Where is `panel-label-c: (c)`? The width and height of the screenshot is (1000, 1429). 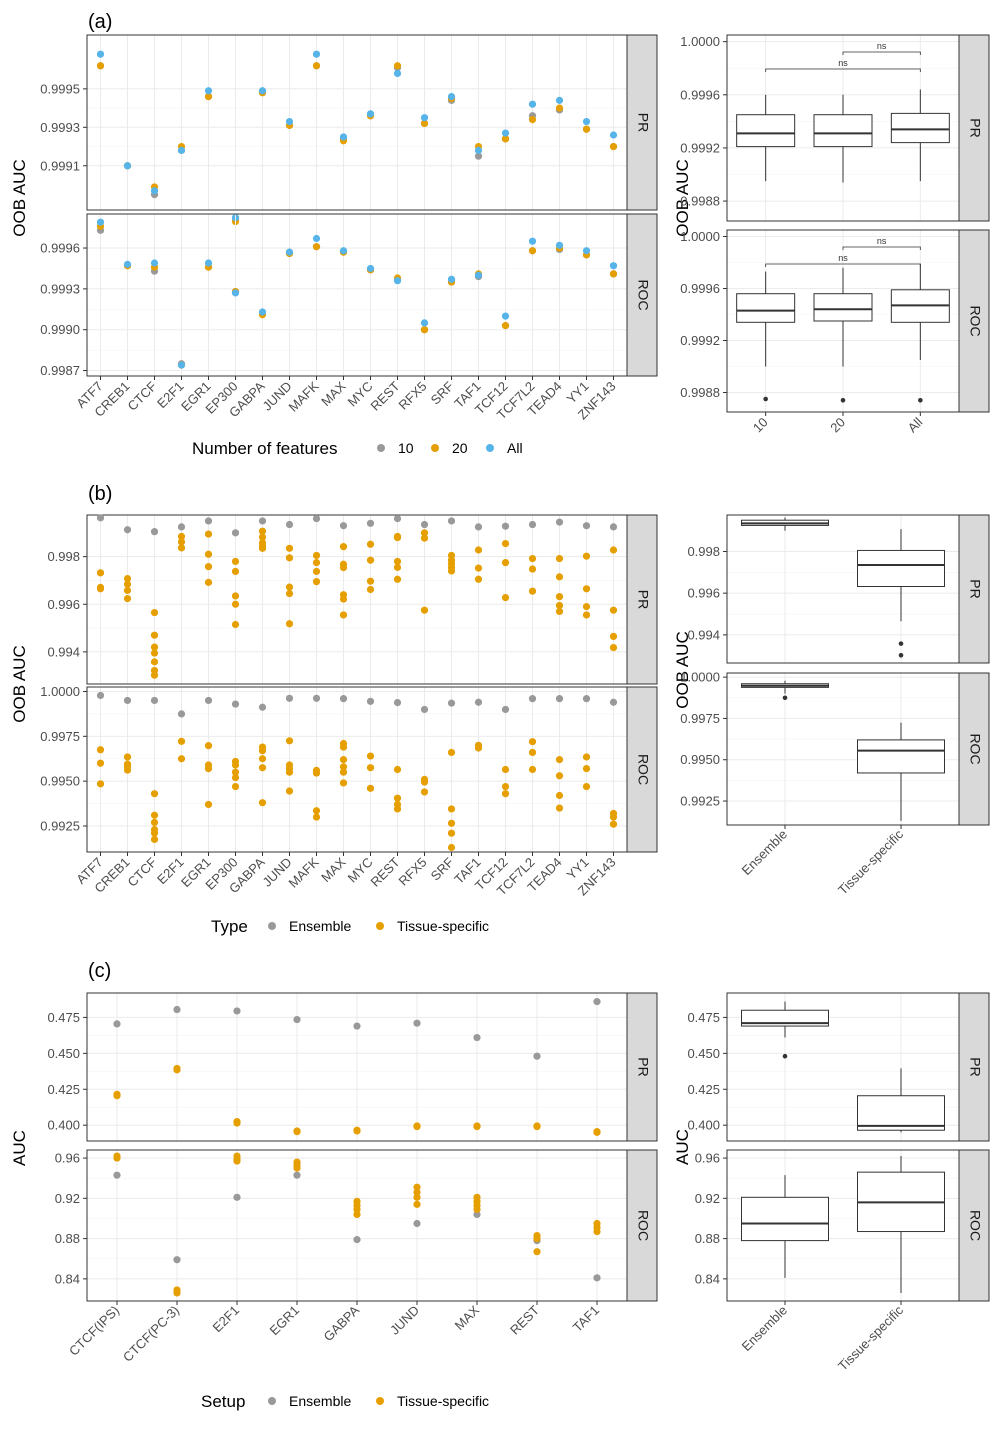
panel-label-c: (c) is located at coordinates (99, 971).